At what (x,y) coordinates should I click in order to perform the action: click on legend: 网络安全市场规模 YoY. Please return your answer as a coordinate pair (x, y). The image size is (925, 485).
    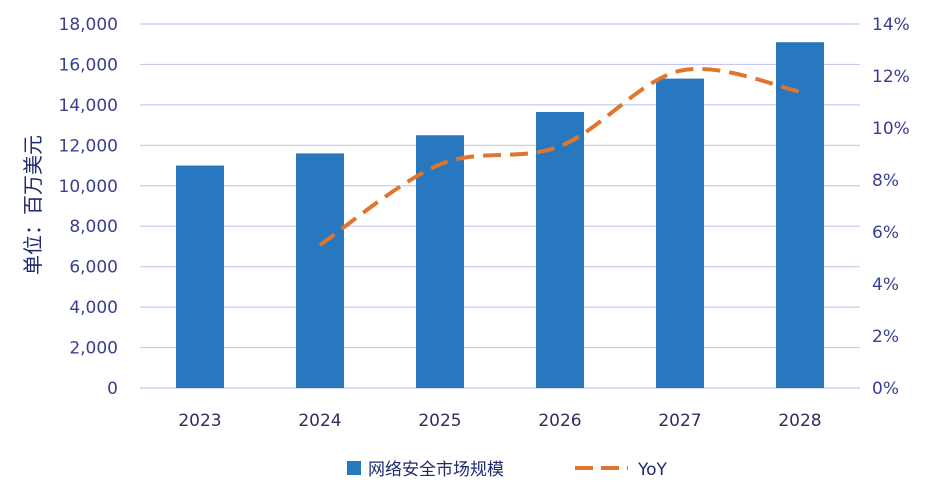
    Looking at the image, I should click on (507, 470).